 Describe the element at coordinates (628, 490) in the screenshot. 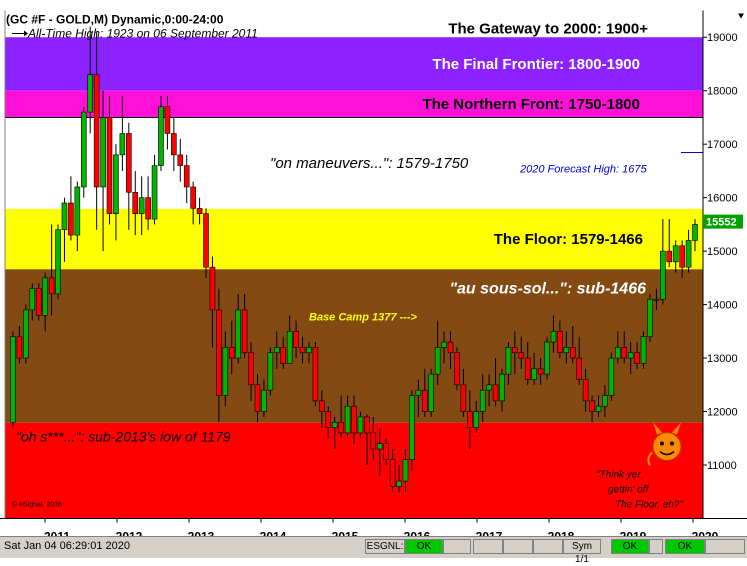

I see `quip-line-2: gettin' off` at that location.